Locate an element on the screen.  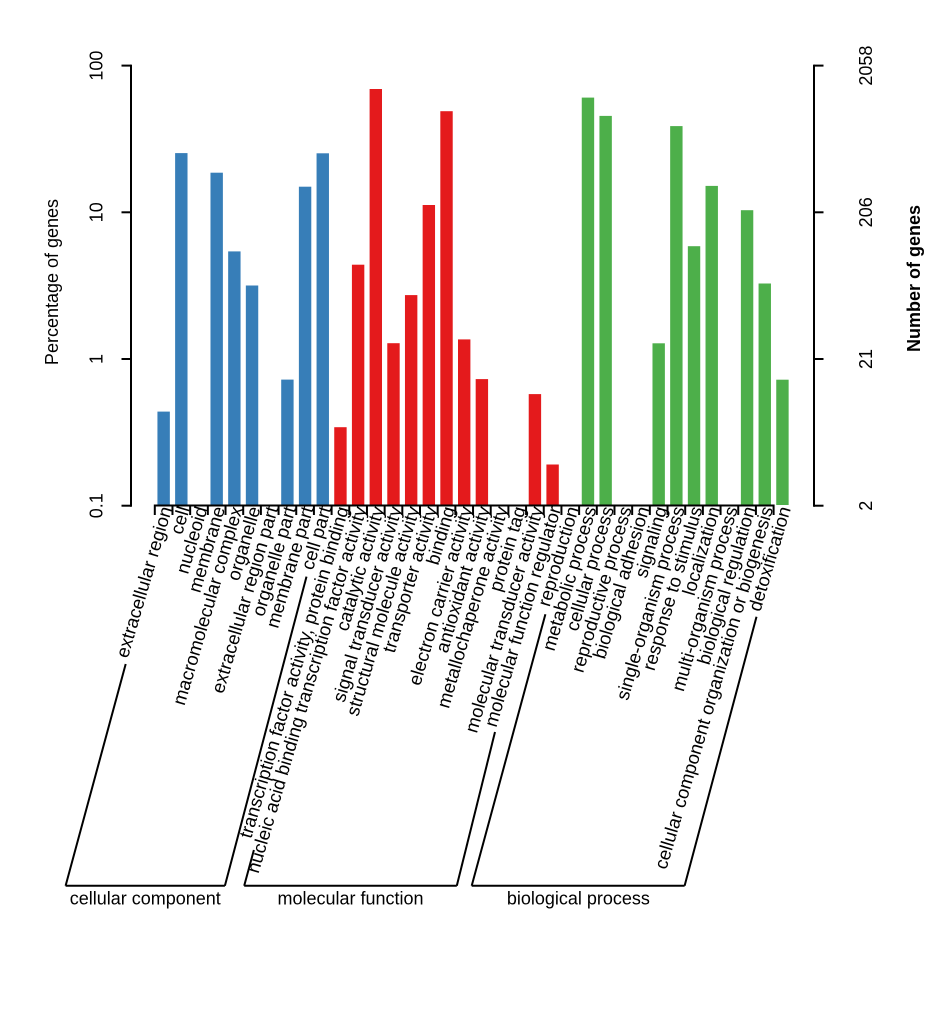
svg-text: 2 is located at coordinates (866, 506).